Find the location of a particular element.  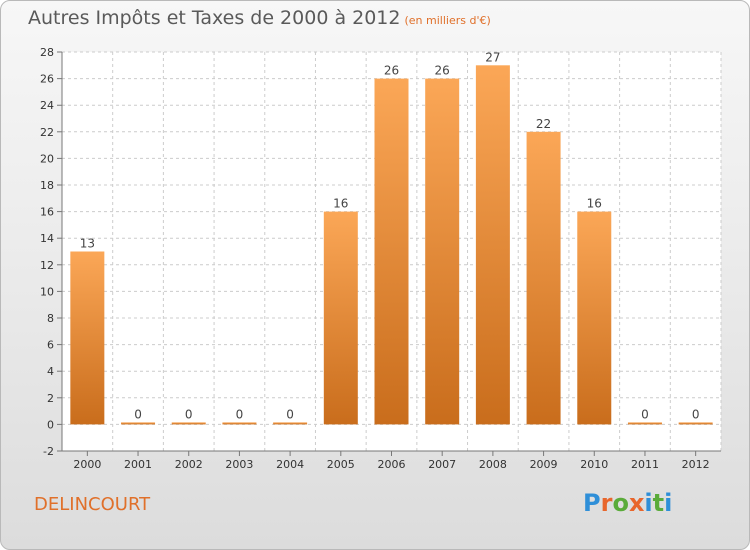

logo-letter: o is located at coordinates (620, 503).